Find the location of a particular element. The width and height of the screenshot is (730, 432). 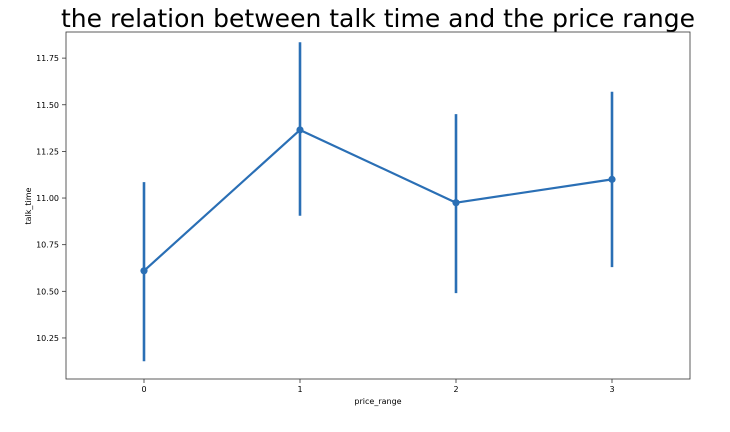

y-tick-label: 10.25 is located at coordinates (47, 338).